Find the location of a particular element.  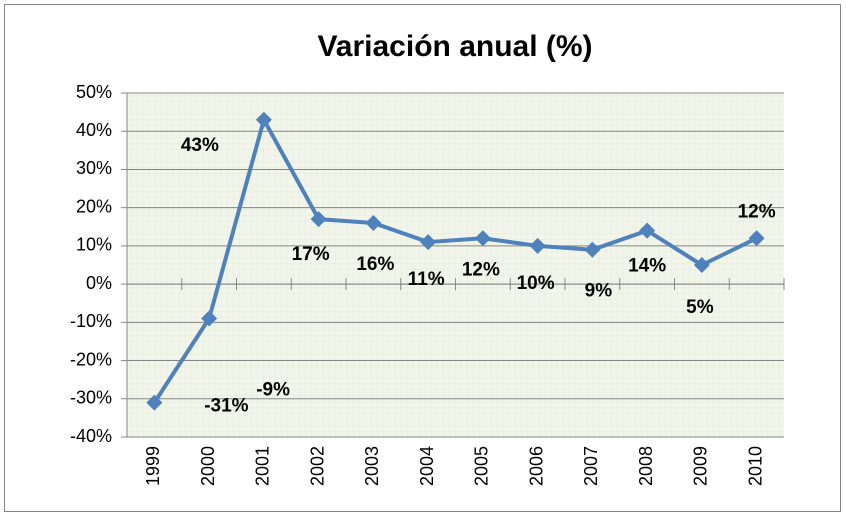

y-tick-label: -30% is located at coordinates (91, 398).